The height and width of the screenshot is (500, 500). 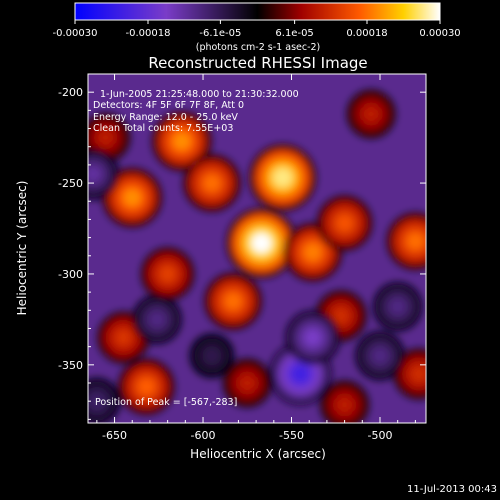 What do you see at coordinates (452, 489) in the screenshot?
I see `footer-timestamp: 11-Jul-2013 00:43` at bounding box center [452, 489].